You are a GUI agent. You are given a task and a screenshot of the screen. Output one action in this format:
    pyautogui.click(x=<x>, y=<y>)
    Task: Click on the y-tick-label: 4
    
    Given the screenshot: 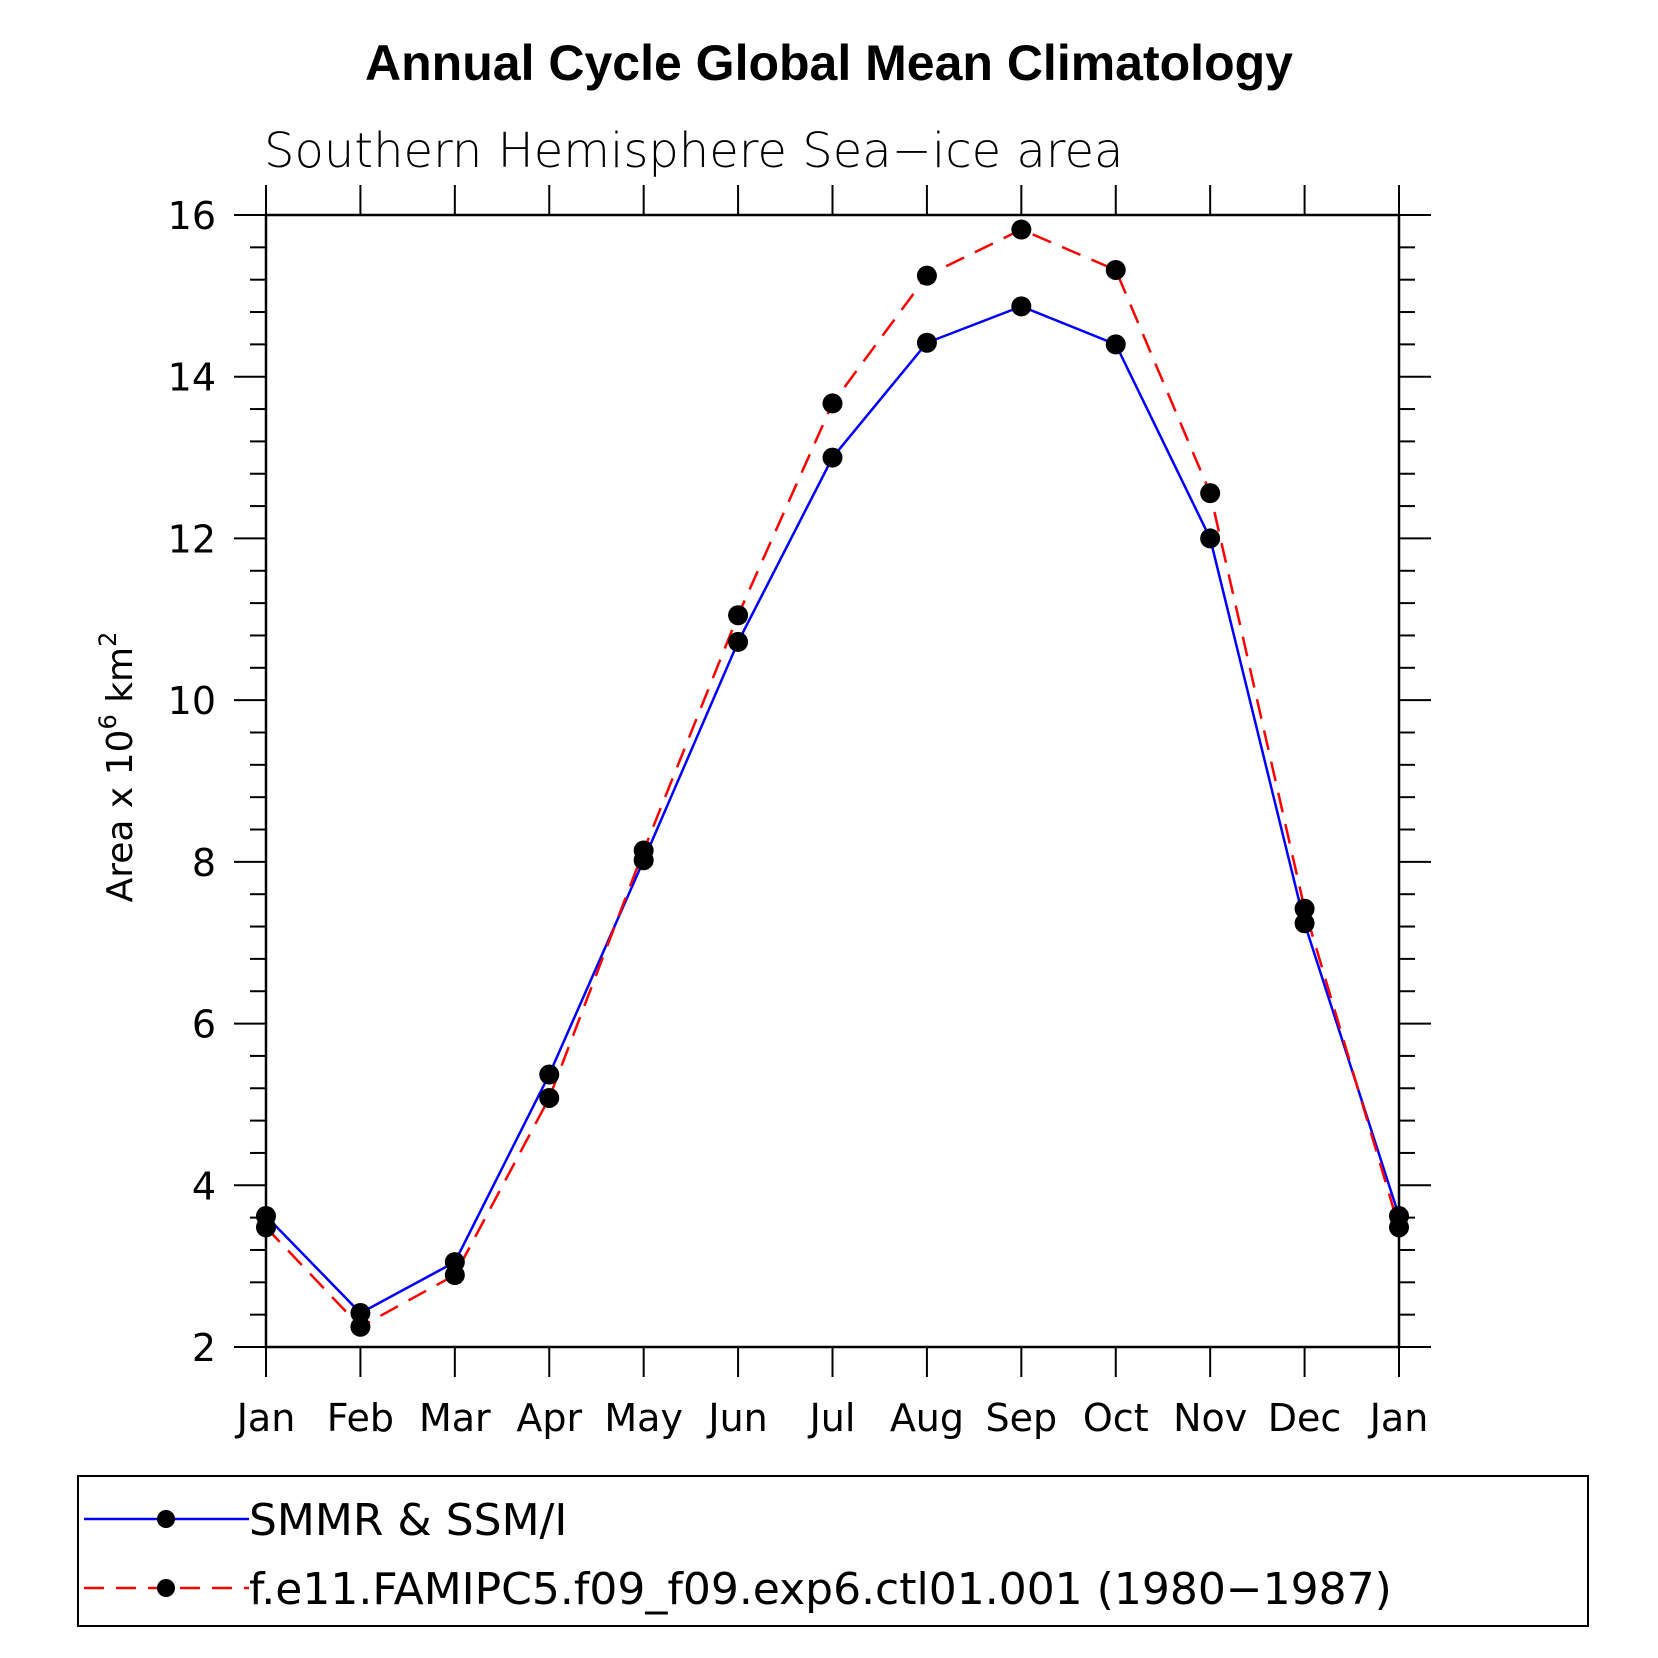 What is the action you would take?
    pyautogui.click(x=204, y=1186)
    